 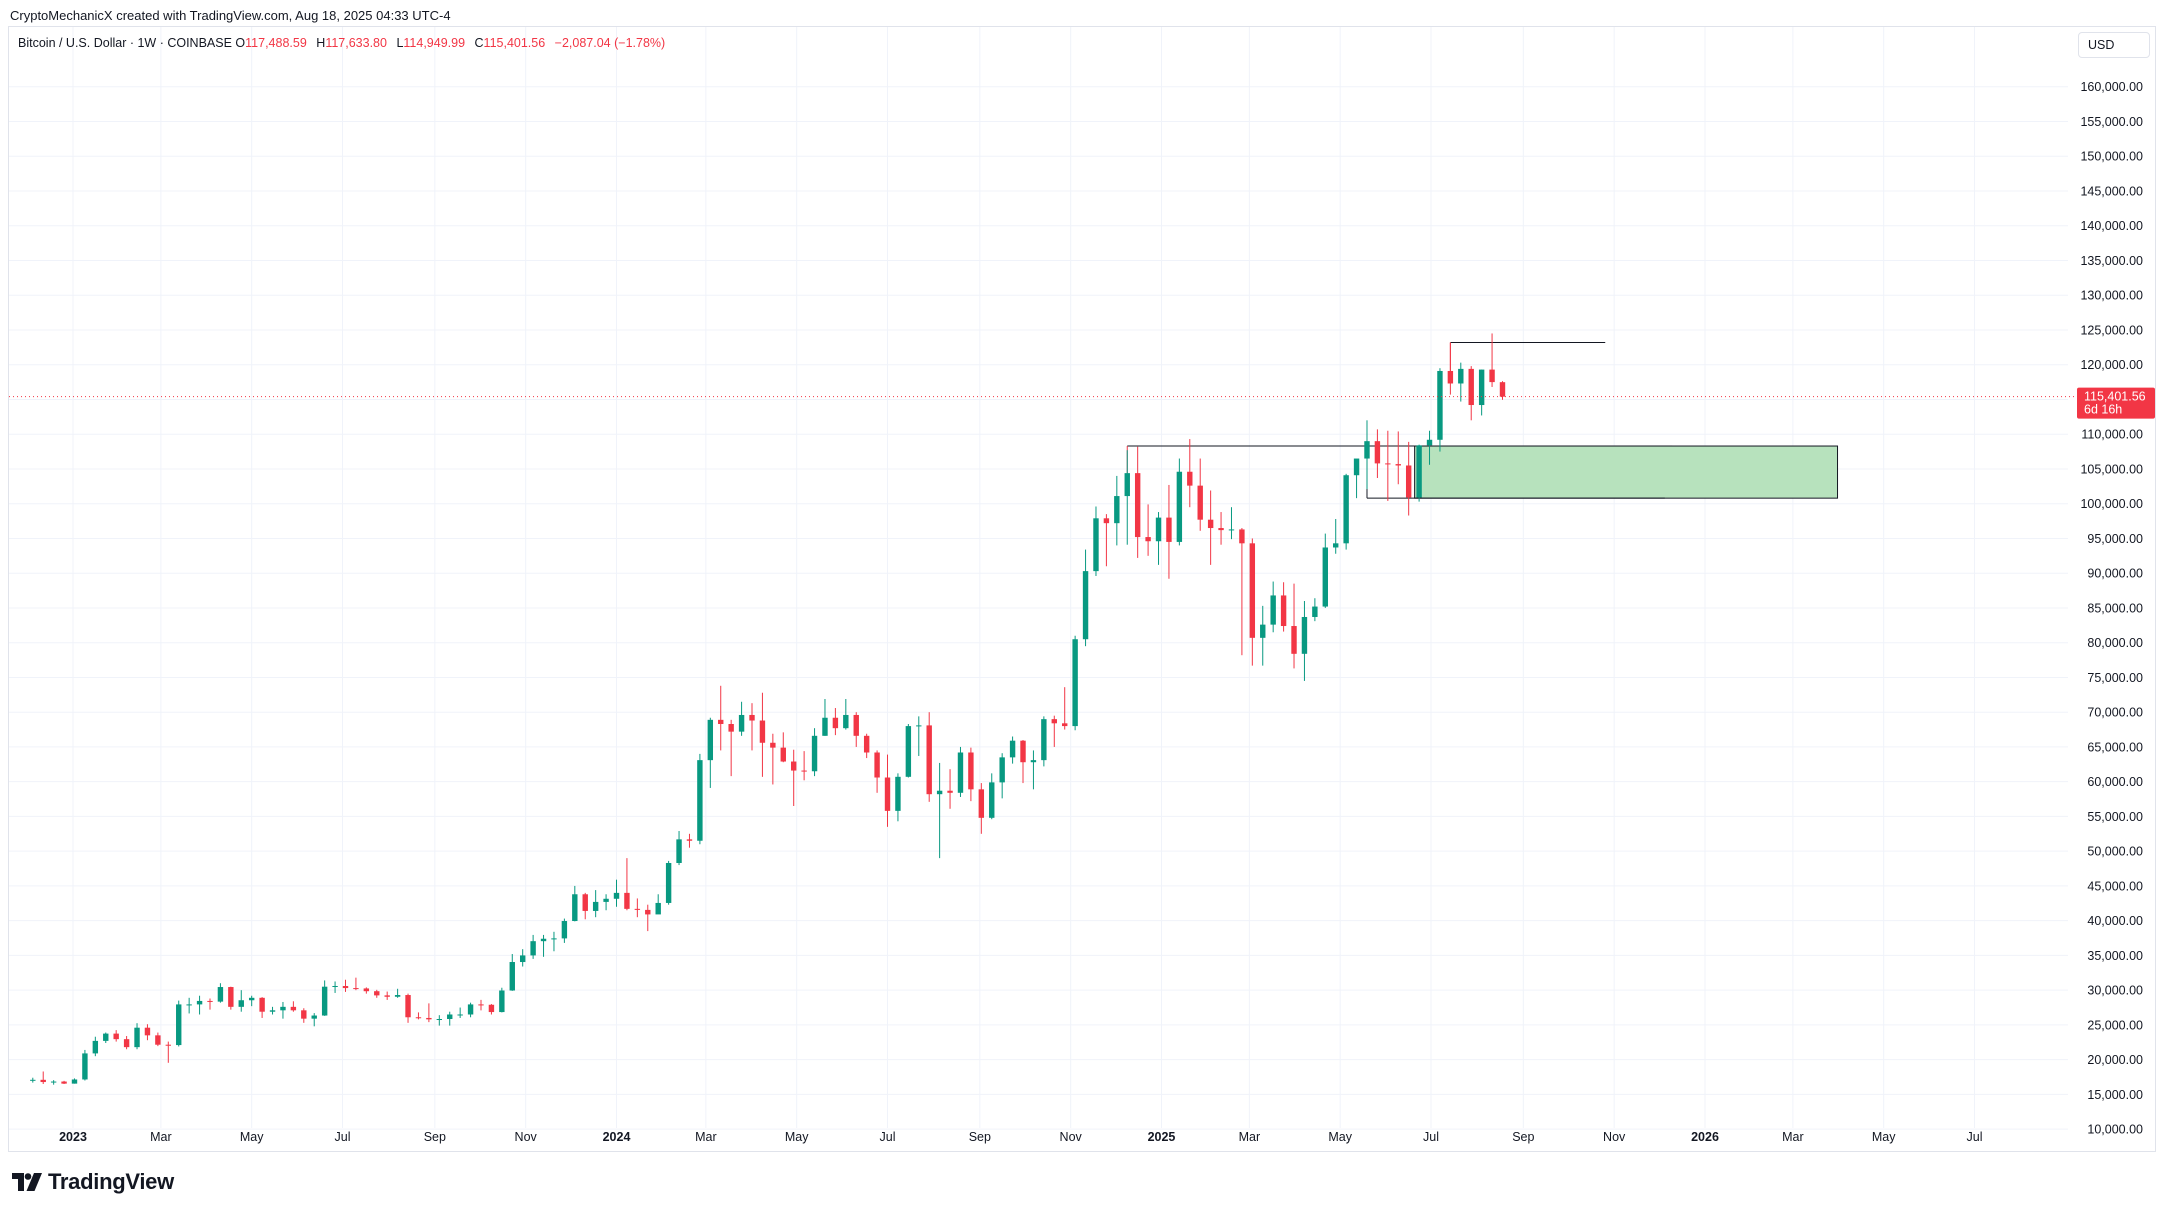 I want to click on currency-selector: USD, so click(x=2114, y=45).